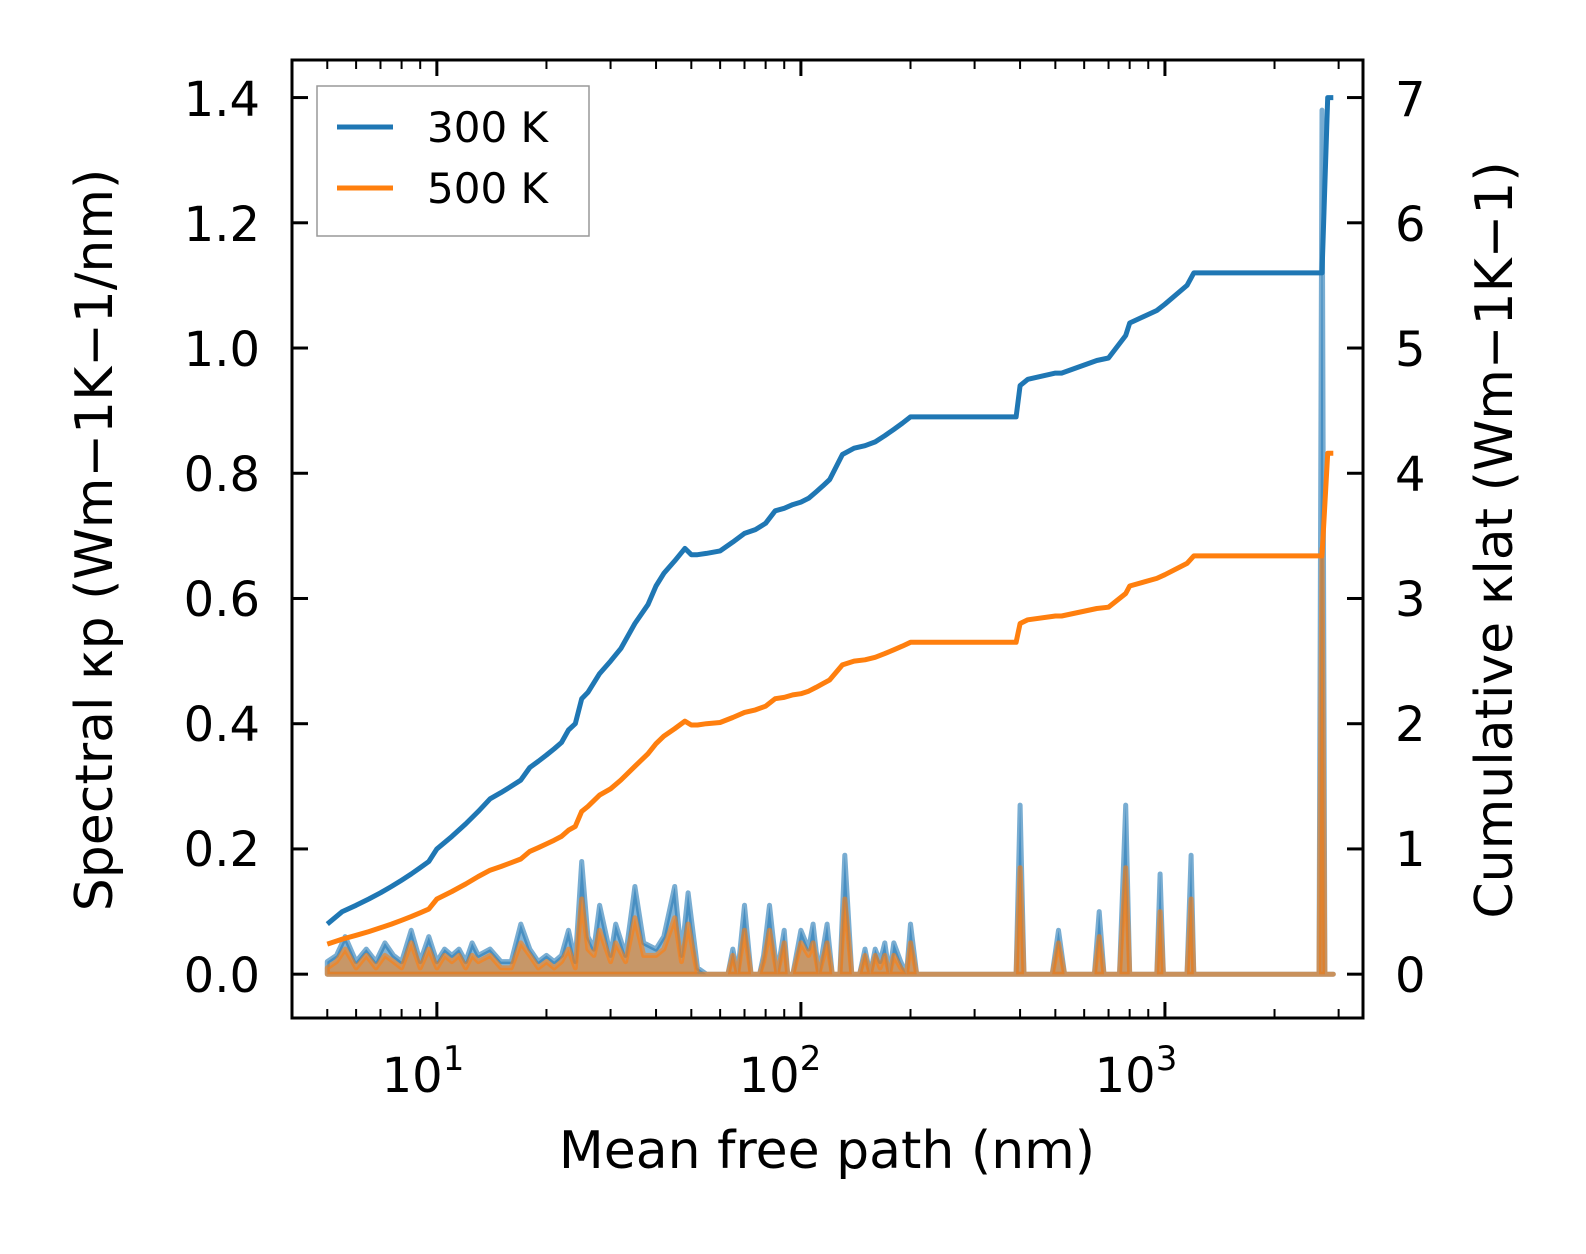 The height and width of the screenshot is (1254, 1586). Describe the element at coordinates (222, 976) in the screenshot. I see `y-left-tick-label: 0.0` at that location.